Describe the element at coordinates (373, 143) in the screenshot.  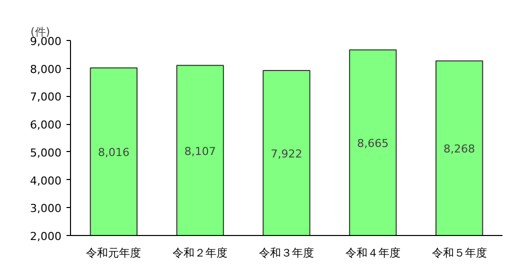
I see `data-label: 8,665` at that location.